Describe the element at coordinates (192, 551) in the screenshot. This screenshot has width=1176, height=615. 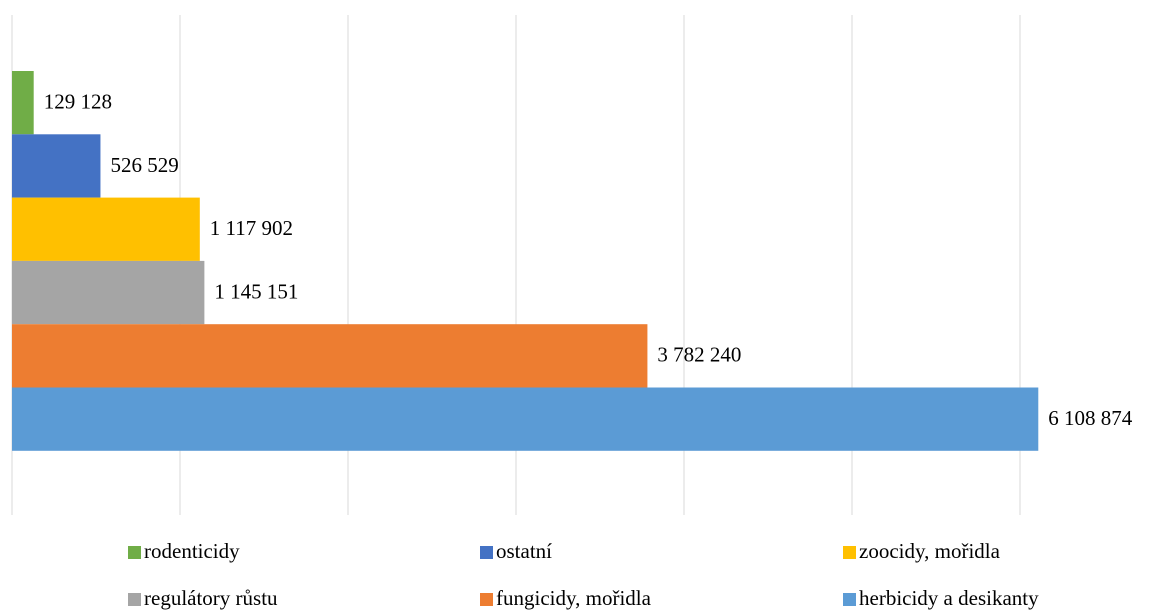
I see `legend-label: rodenticidy` at that location.